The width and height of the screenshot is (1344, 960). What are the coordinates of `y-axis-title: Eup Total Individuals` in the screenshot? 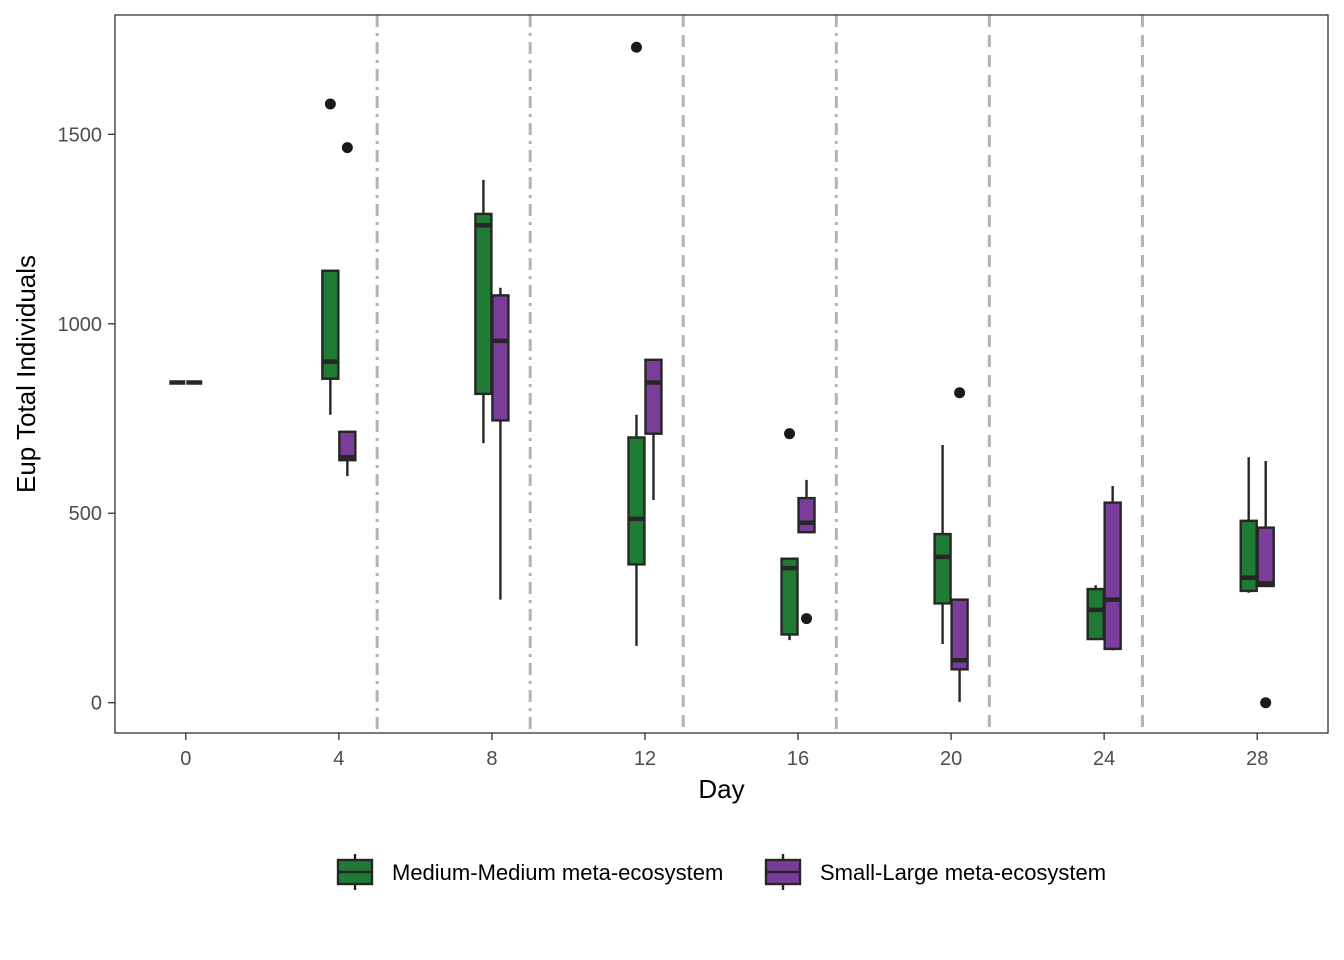 It's located at (26, 374).